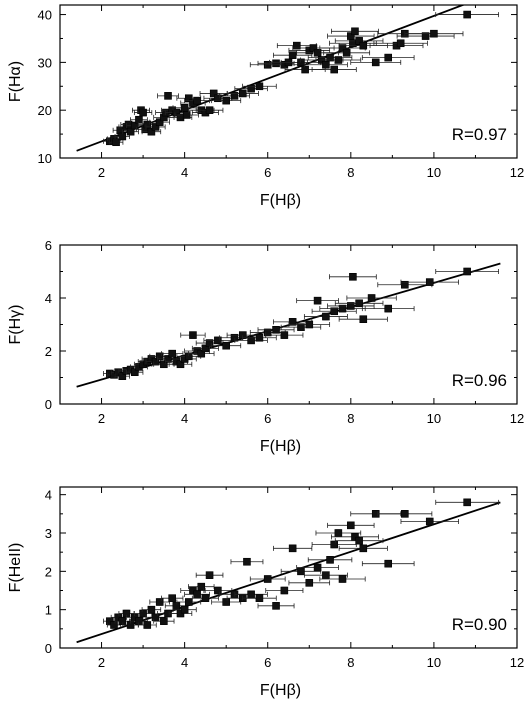 Image resolution: width=527 pixels, height=710 pixels. I want to click on y-tick-label: 2, so click(48, 571).